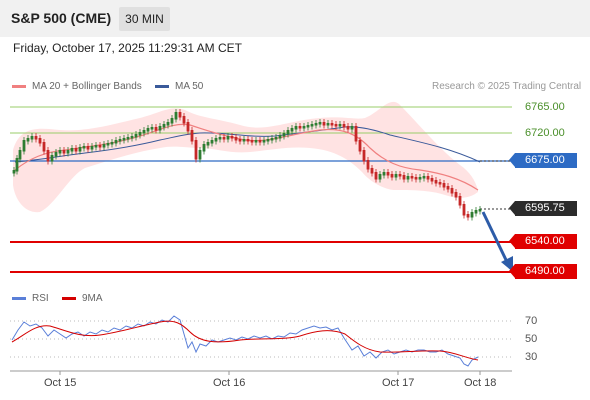  What do you see at coordinates (128, 48) in the screenshot?
I see `timestamp: Friday, October 17, 2025 11:29:31 AM CET` at bounding box center [128, 48].